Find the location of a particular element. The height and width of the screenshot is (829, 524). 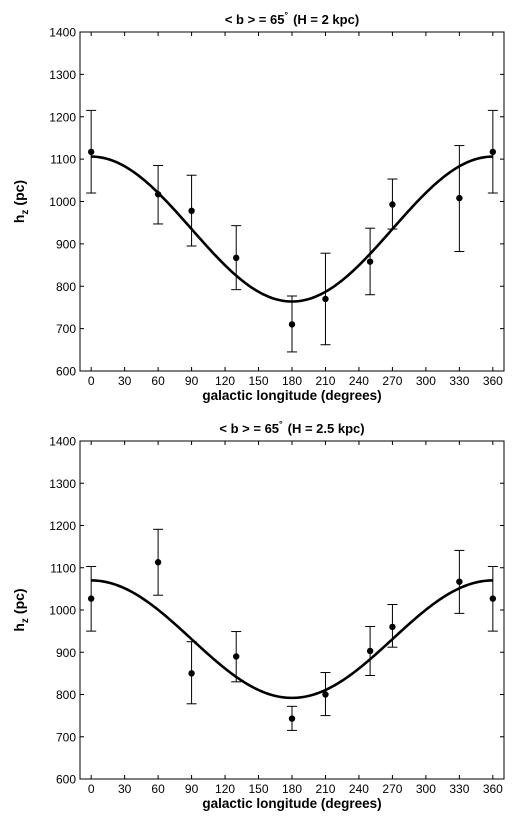

chart-title-suffix: (H = 2.5 kpc) is located at coordinates (326, 428).